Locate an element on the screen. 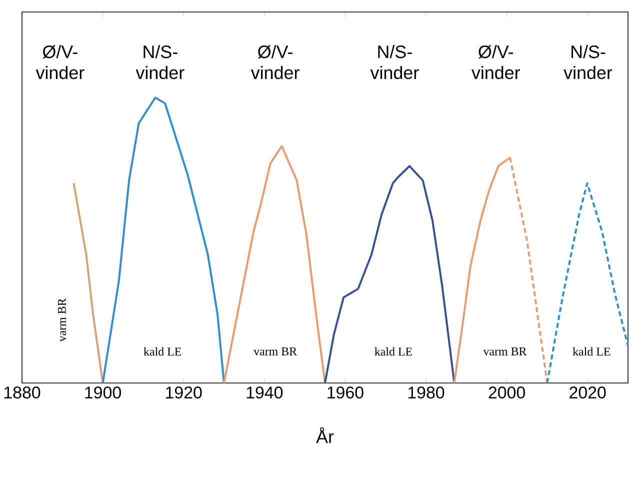  x-tick-label: 1920 is located at coordinates (184, 392).